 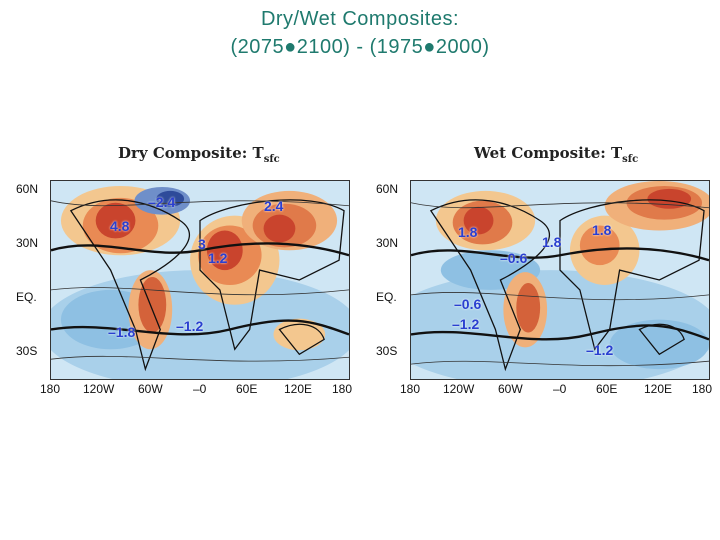 What do you see at coordinates (191, 153) in the screenshot?
I see `dry-composite-title-text: Dry Composite: T` at bounding box center [191, 153].